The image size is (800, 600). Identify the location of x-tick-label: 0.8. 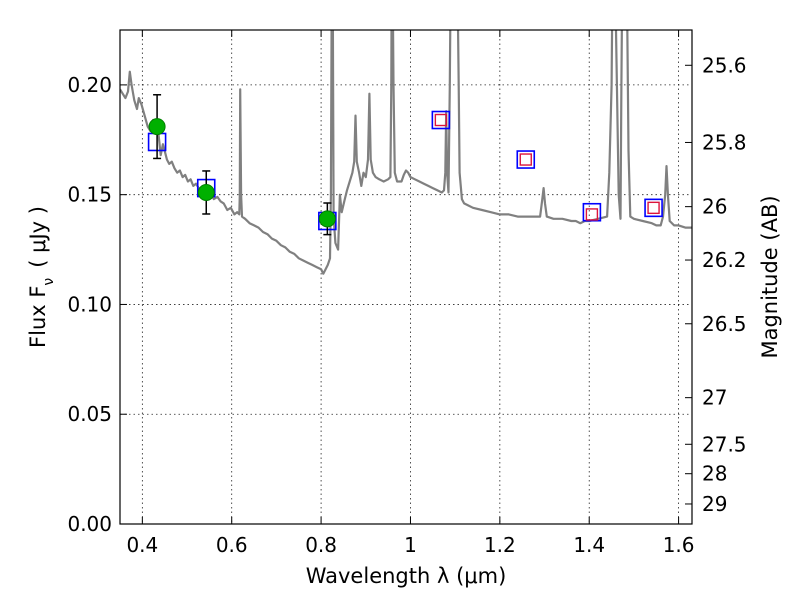
(321, 545).